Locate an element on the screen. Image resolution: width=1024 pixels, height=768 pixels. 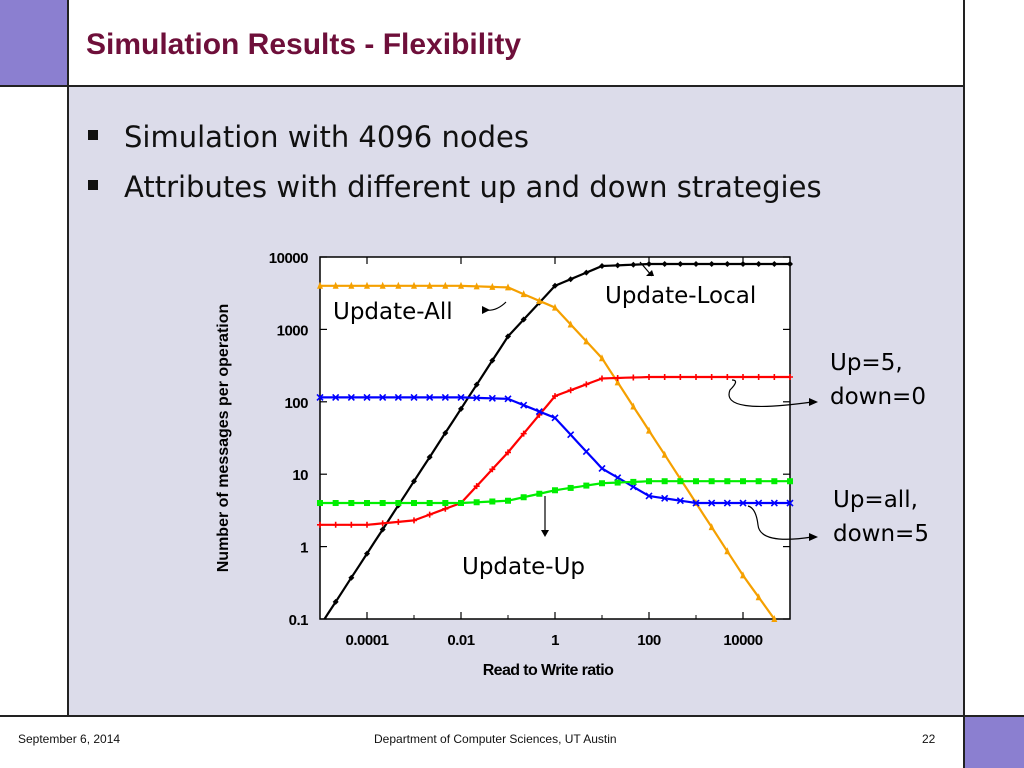
divider-bottom is located at coordinates (512, 716).